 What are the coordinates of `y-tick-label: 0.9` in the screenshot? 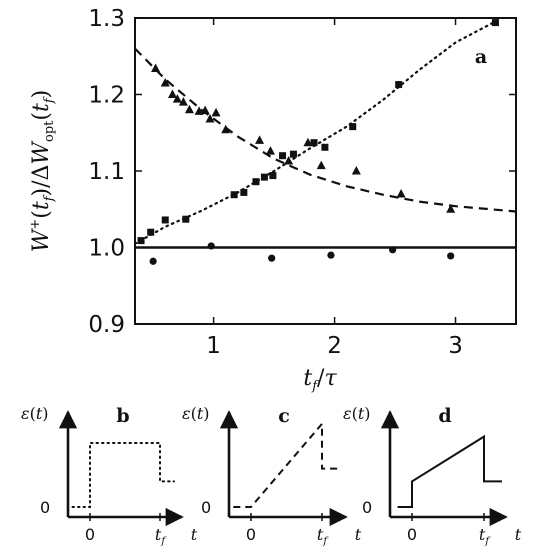 It's located at (106, 325).